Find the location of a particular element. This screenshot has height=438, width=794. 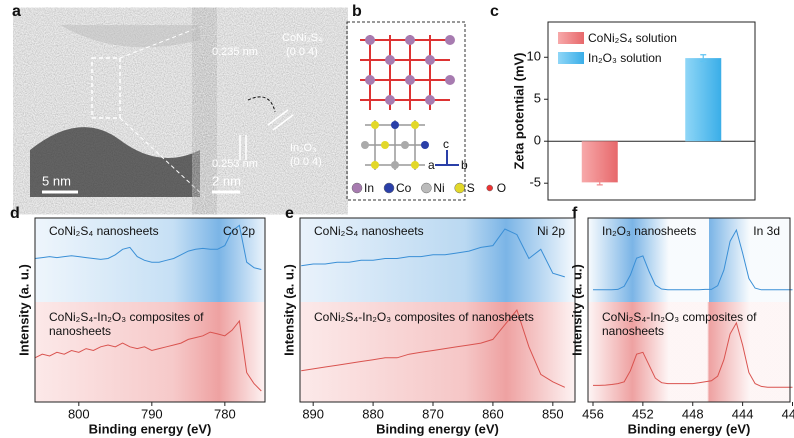

x-tick-label: 890 is located at coordinates (313, 413).